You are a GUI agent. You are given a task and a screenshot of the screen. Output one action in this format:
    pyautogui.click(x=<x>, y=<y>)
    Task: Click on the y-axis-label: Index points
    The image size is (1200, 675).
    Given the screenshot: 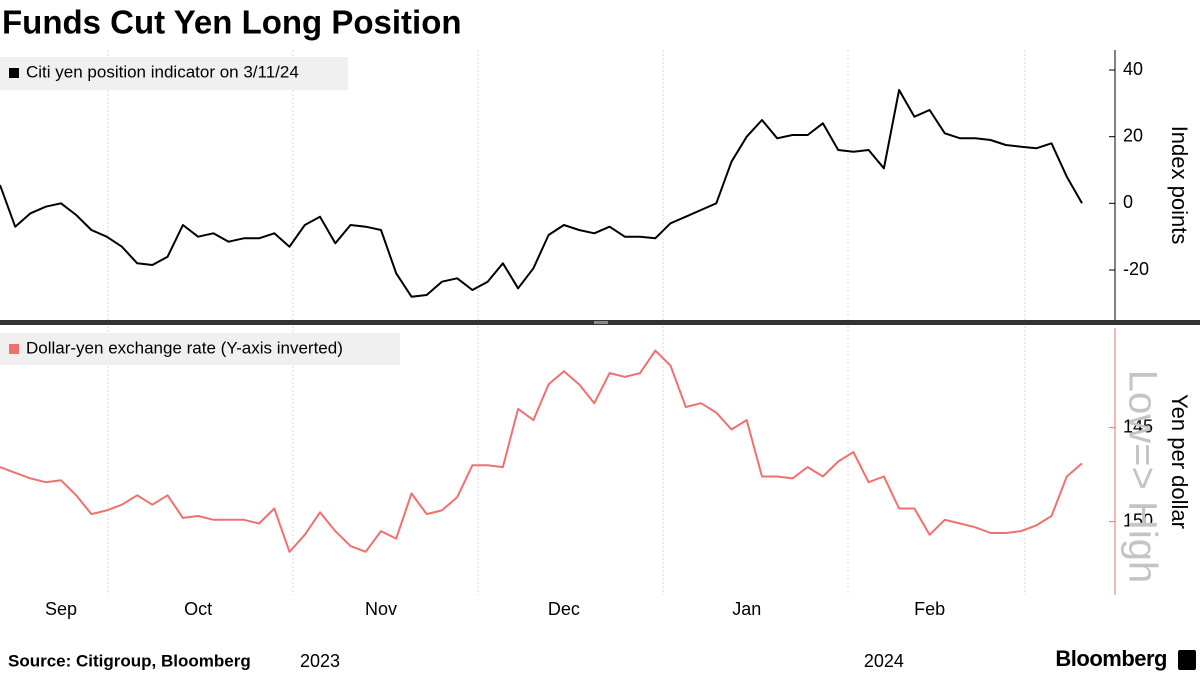 What is the action you would take?
    pyautogui.click(x=1179, y=185)
    